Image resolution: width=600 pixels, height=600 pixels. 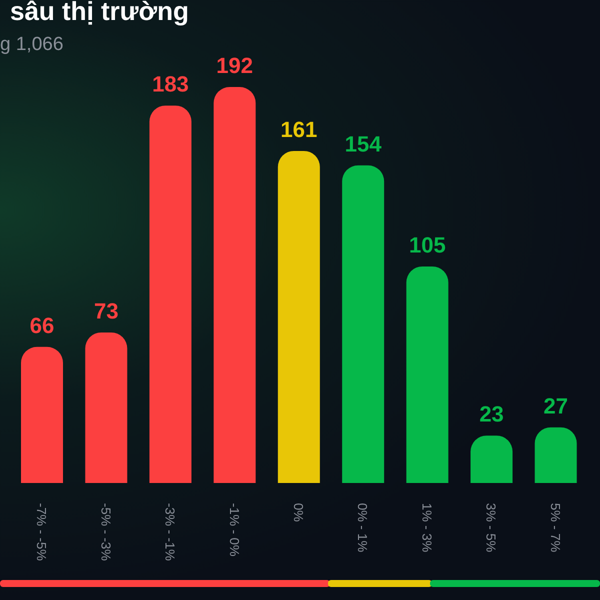 What do you see at coordinates (363, 143) in the screenshot?
I see `data-label: 154` at bounding box center [363, 143].